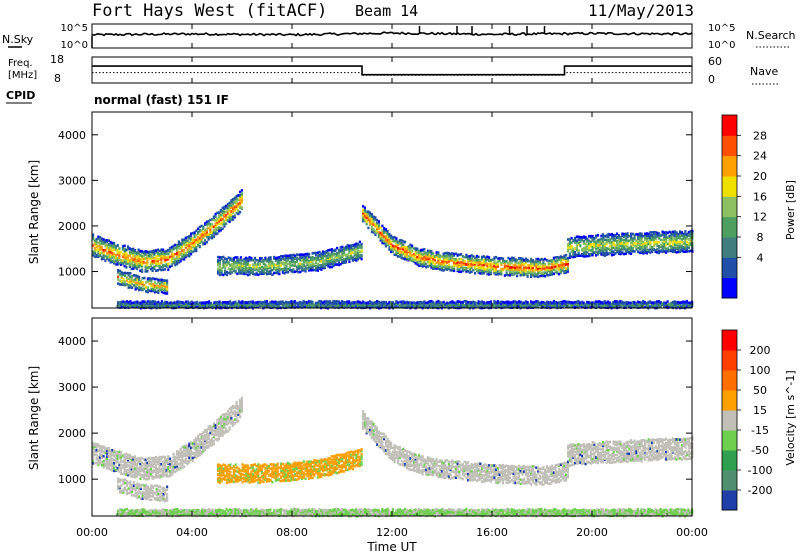  I want to click on freq-line, so click(392, 70).